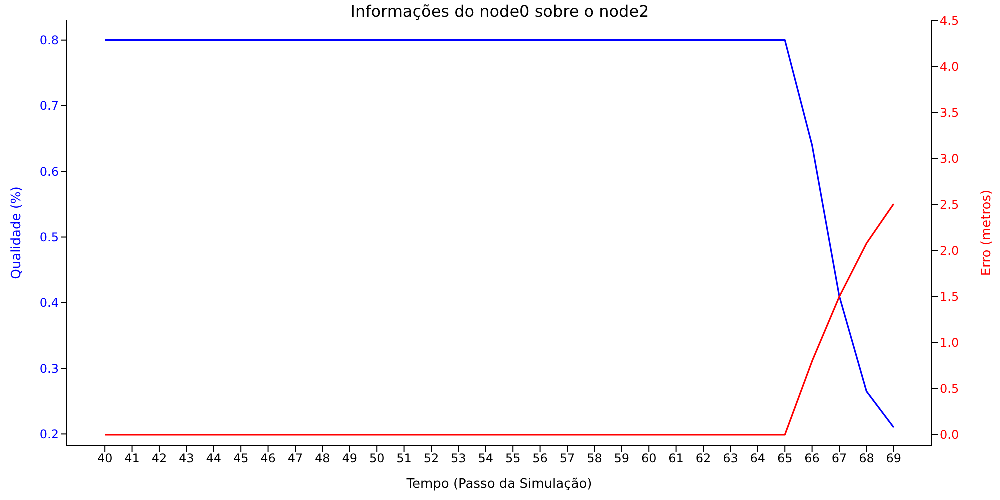  I want to click on x-tick-label: 44, so click(214, 459).